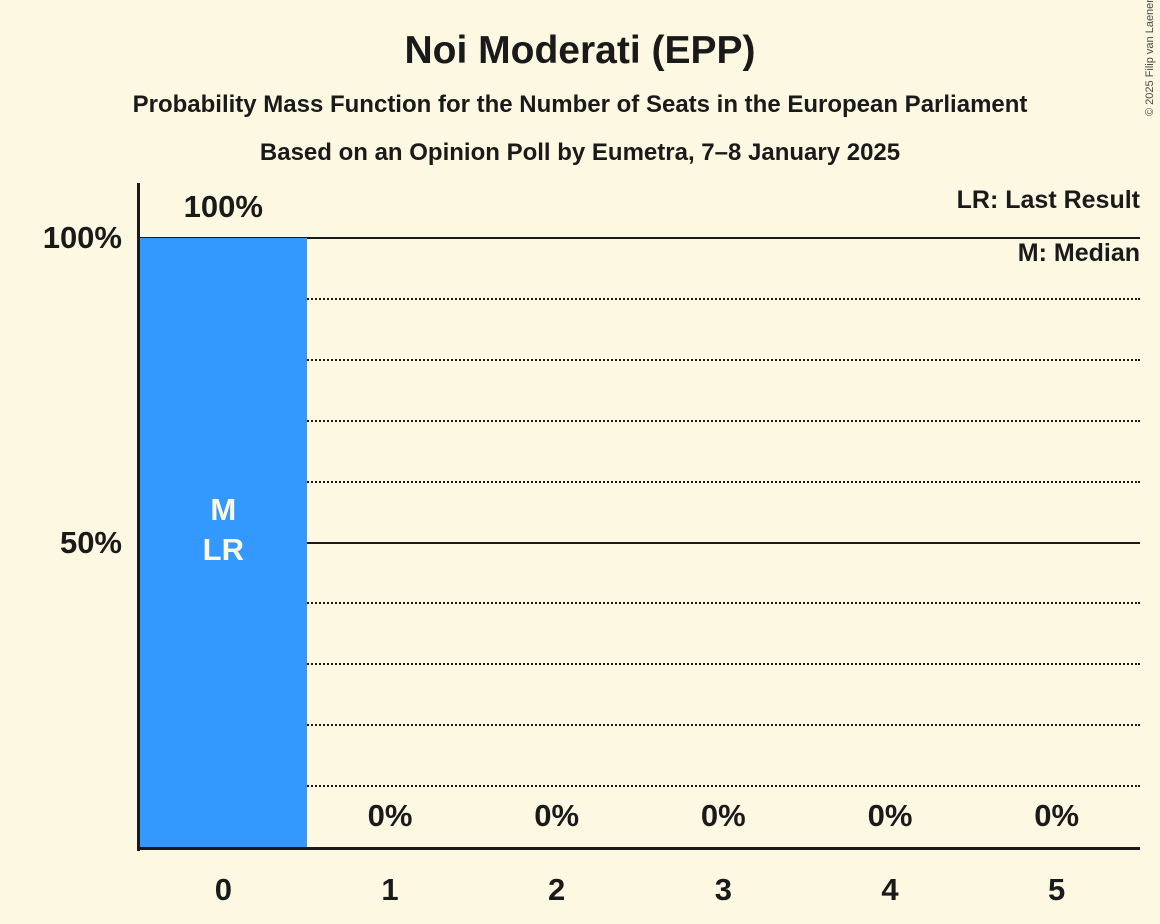  What do you see at coordinates (223, 549) in the screenshot?
I see `bar-annotation-line-lr: LR` at bounding box center [223, 549].